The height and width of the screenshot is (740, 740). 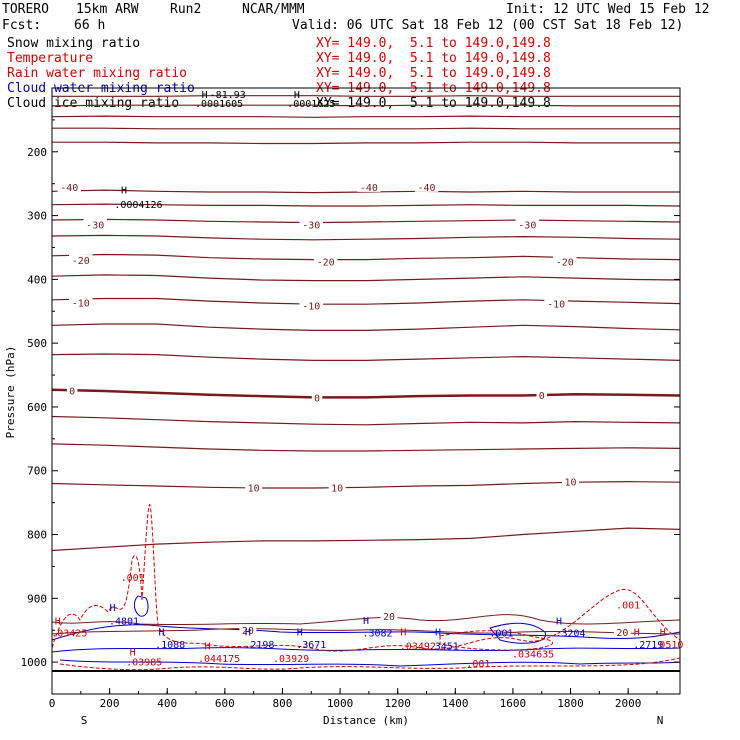 I want to click on x-tick-label: 600, so click(x=225, y=703).